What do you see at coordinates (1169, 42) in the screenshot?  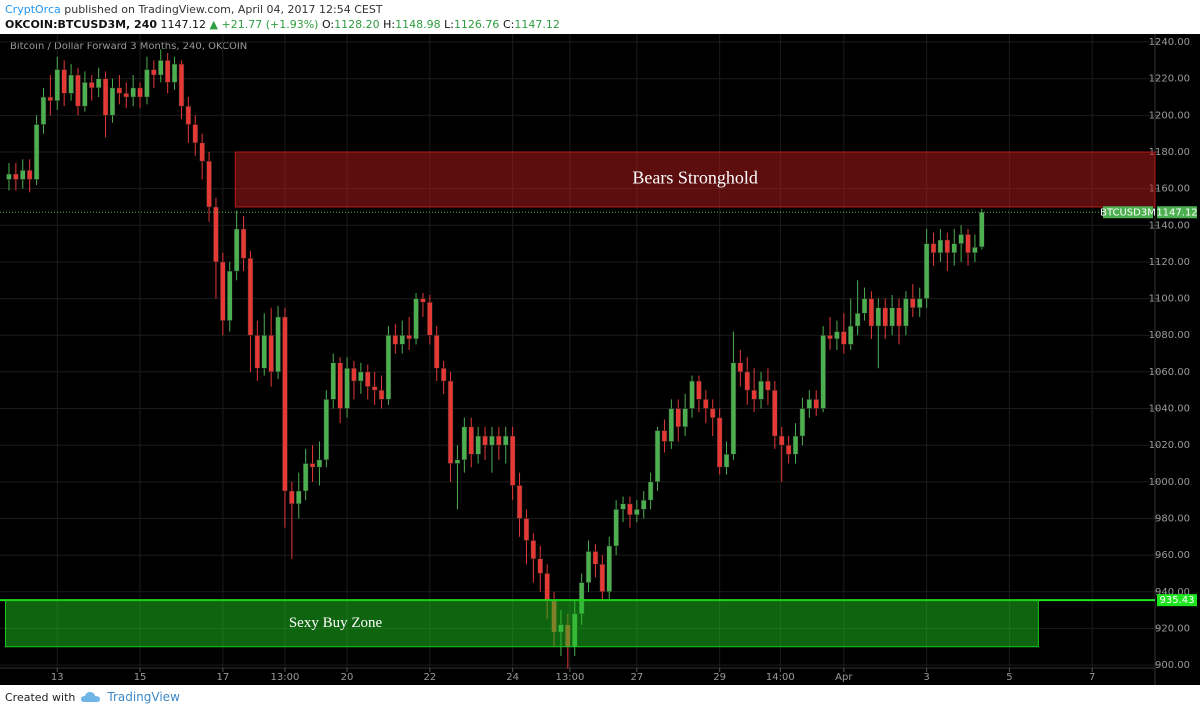 I see `y-tick-label: 1240.00` at bounding box center [1169, 42].